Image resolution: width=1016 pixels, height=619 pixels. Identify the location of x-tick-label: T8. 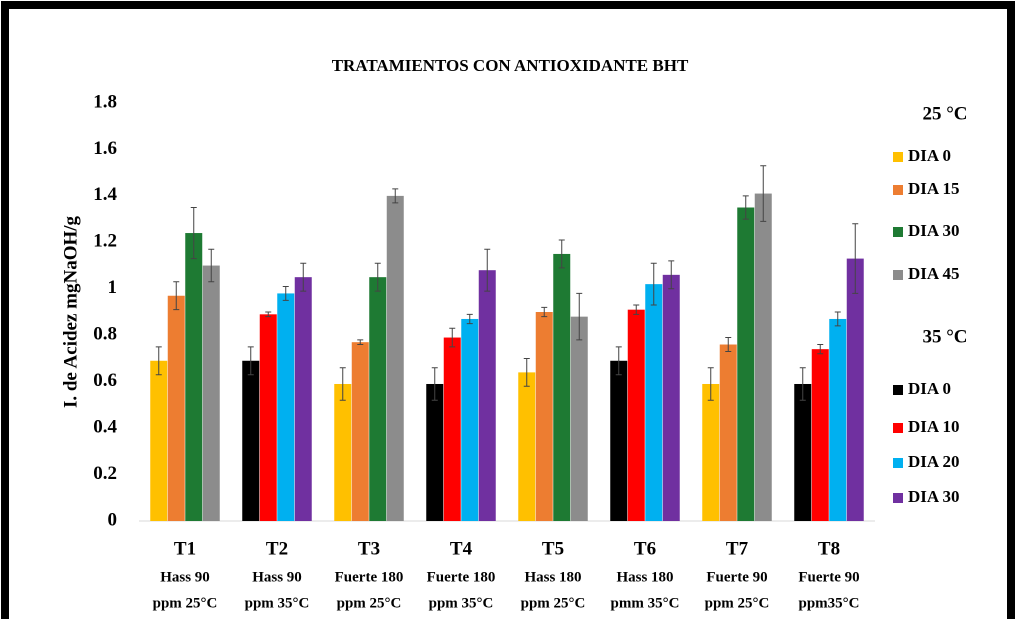
(829, 548).